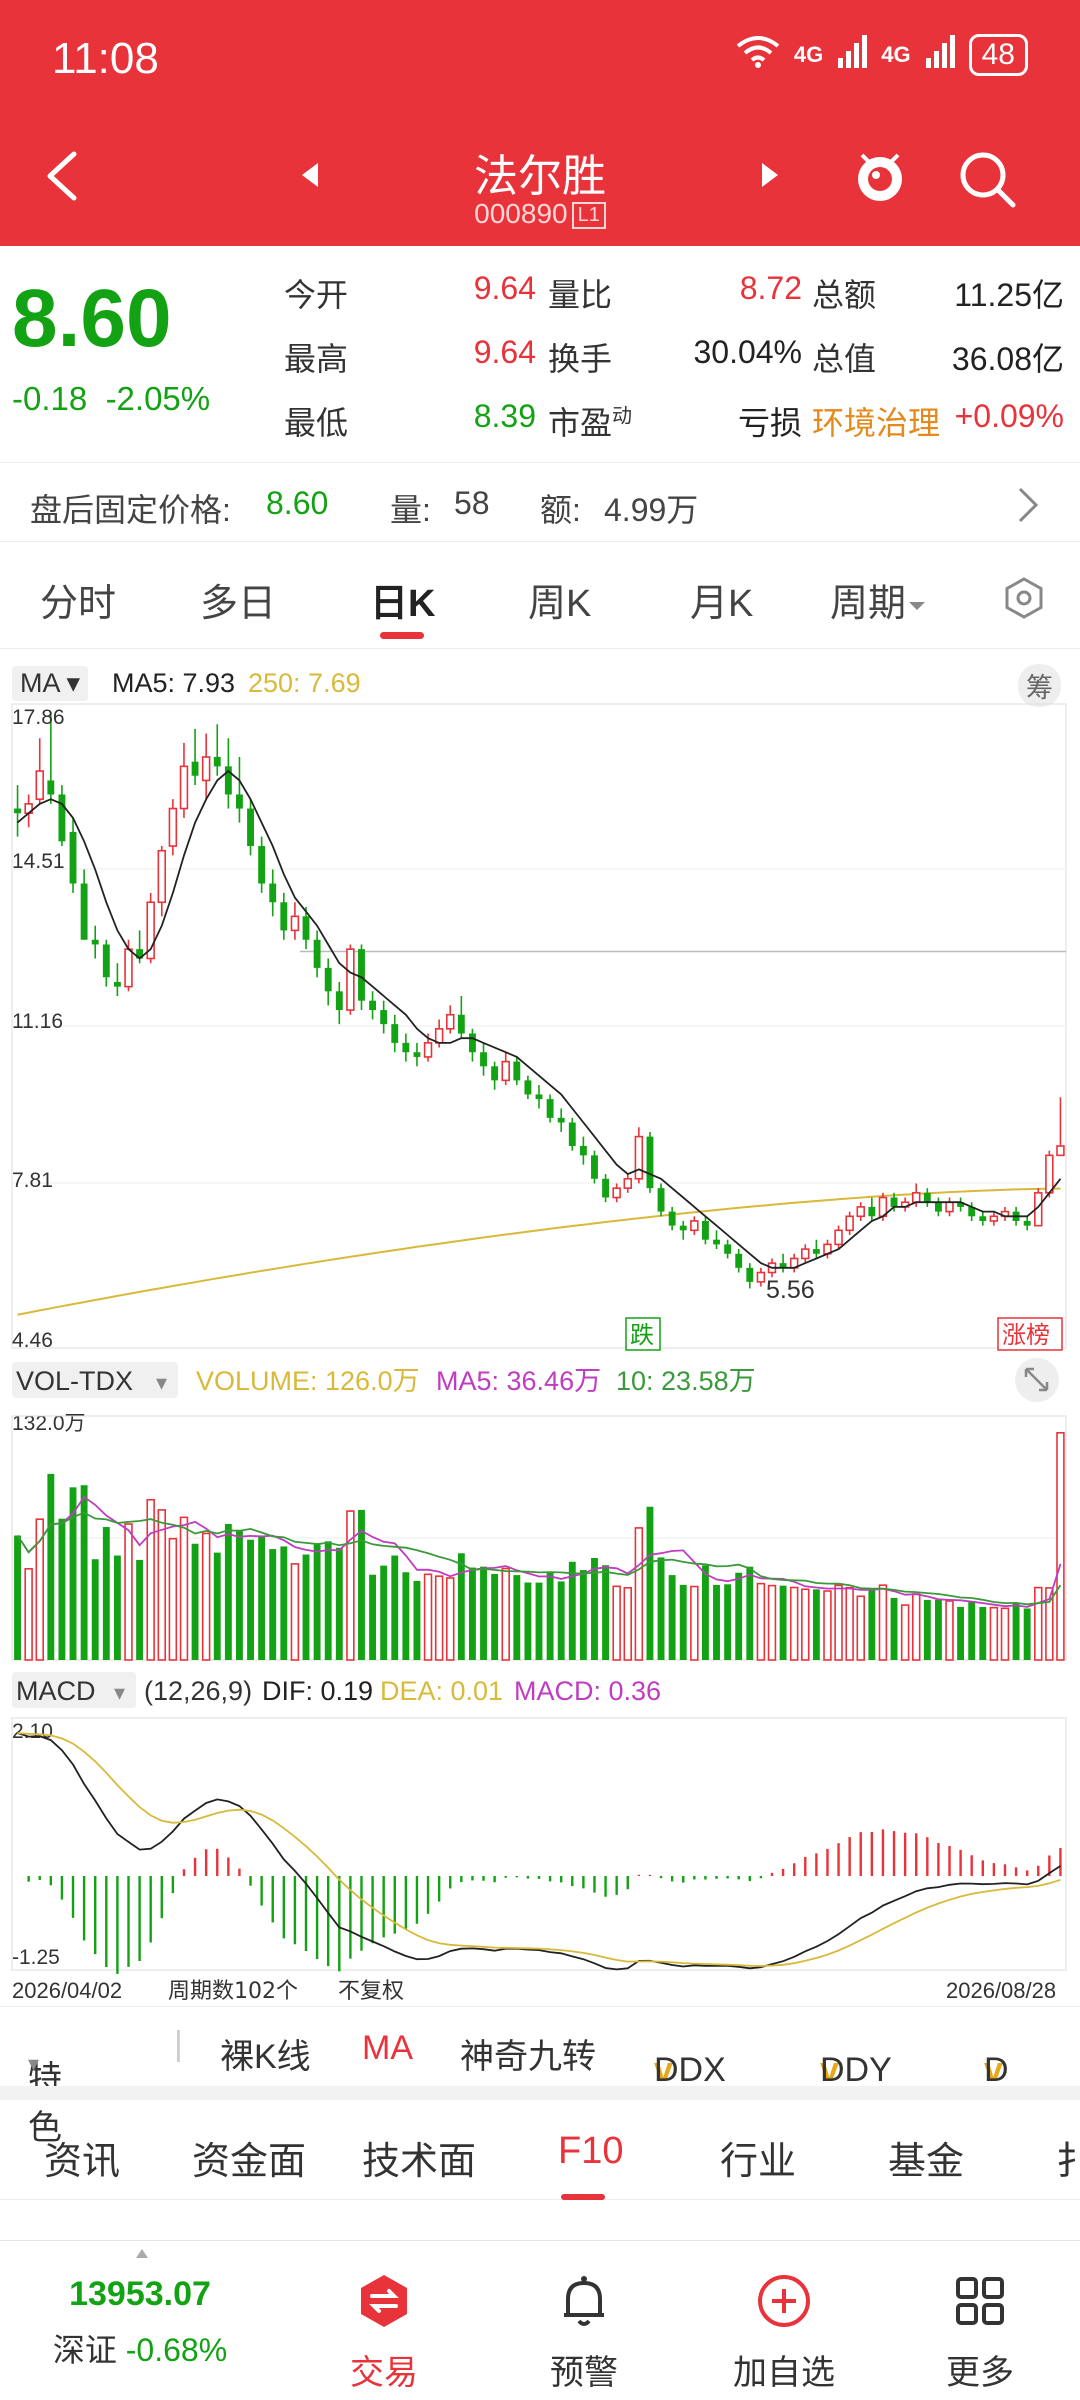  I want to click on macd-readout: MACD: 0.36, so click(587, 1691).